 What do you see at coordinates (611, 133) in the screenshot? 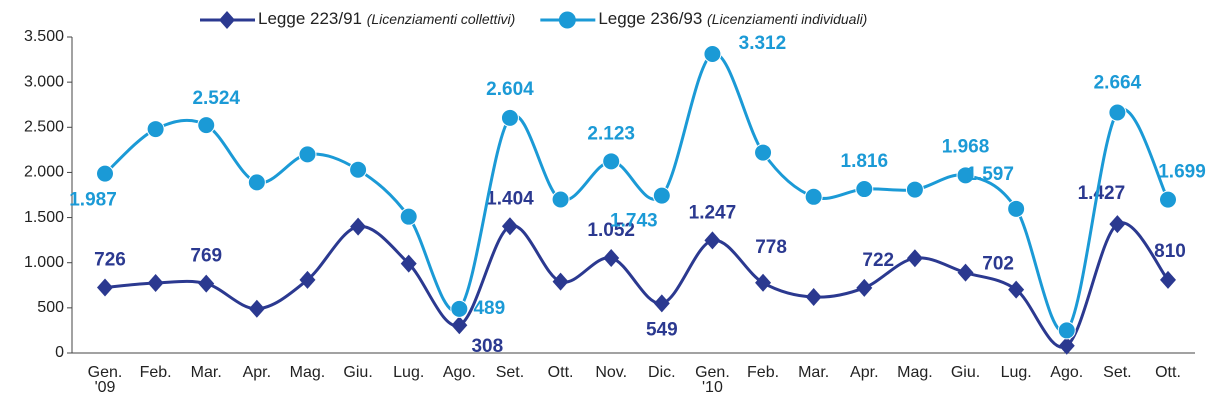
I see `value-label: 2.123` at bounding box center [611, 133].